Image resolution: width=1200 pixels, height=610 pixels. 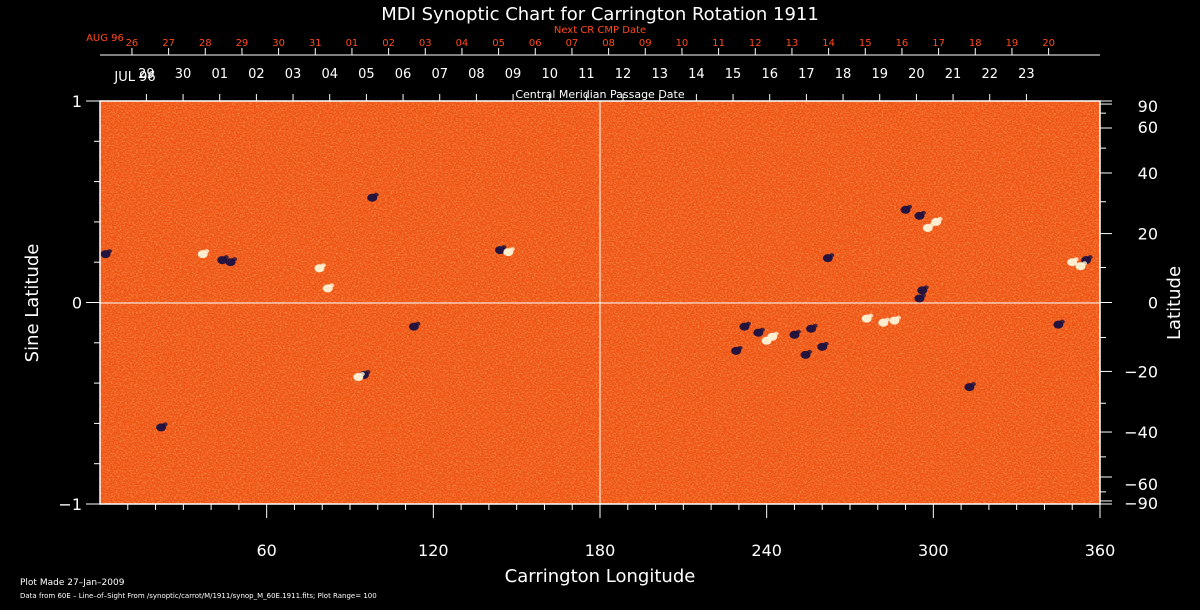 I want to click on x-tick-label: 240, so click(x=766, y=550).